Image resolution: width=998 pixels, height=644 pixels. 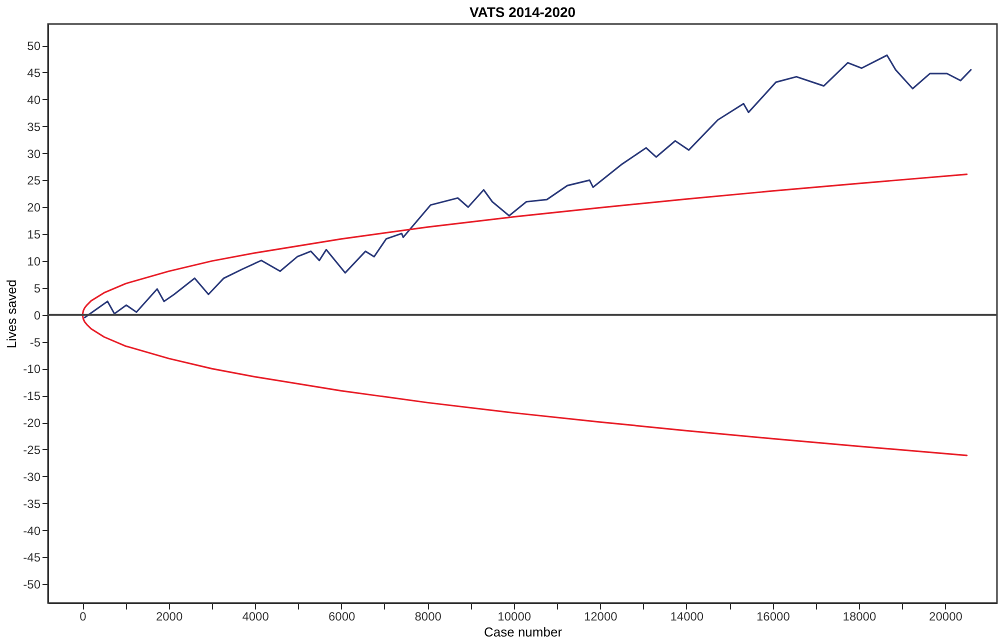 I want to click on y-tick-label: 35, so click(x=34, y=127).